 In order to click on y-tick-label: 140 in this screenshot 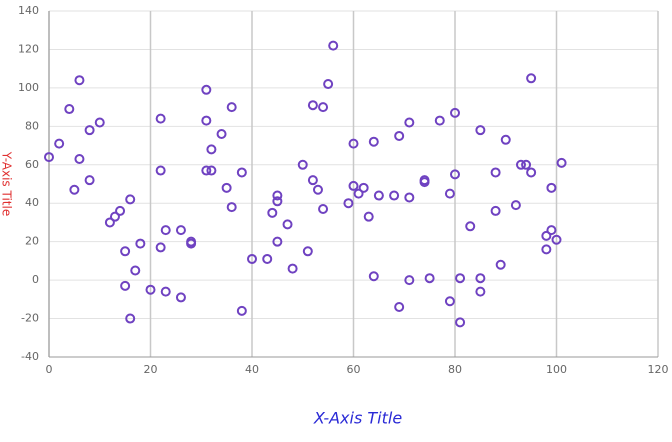, I will do `click(28, 10)`.